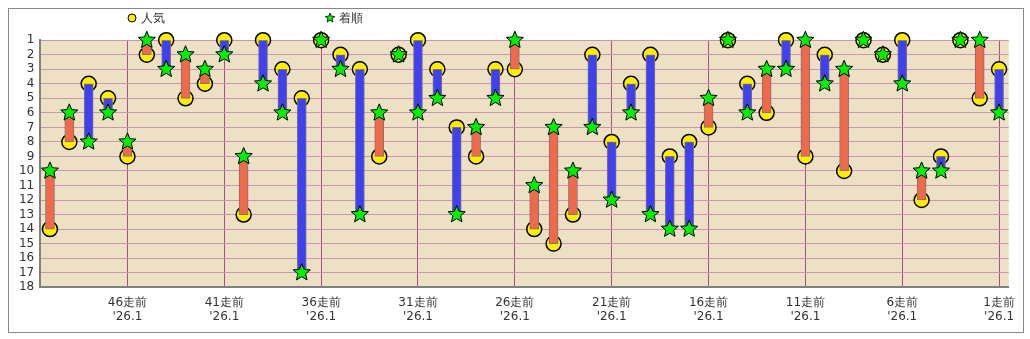 This screenshot has height=339, width=1030. What do you see at coordinates (26, 257) in the screenshot?
I see `y-tick-label: 16` at bounding box center [26, 257].